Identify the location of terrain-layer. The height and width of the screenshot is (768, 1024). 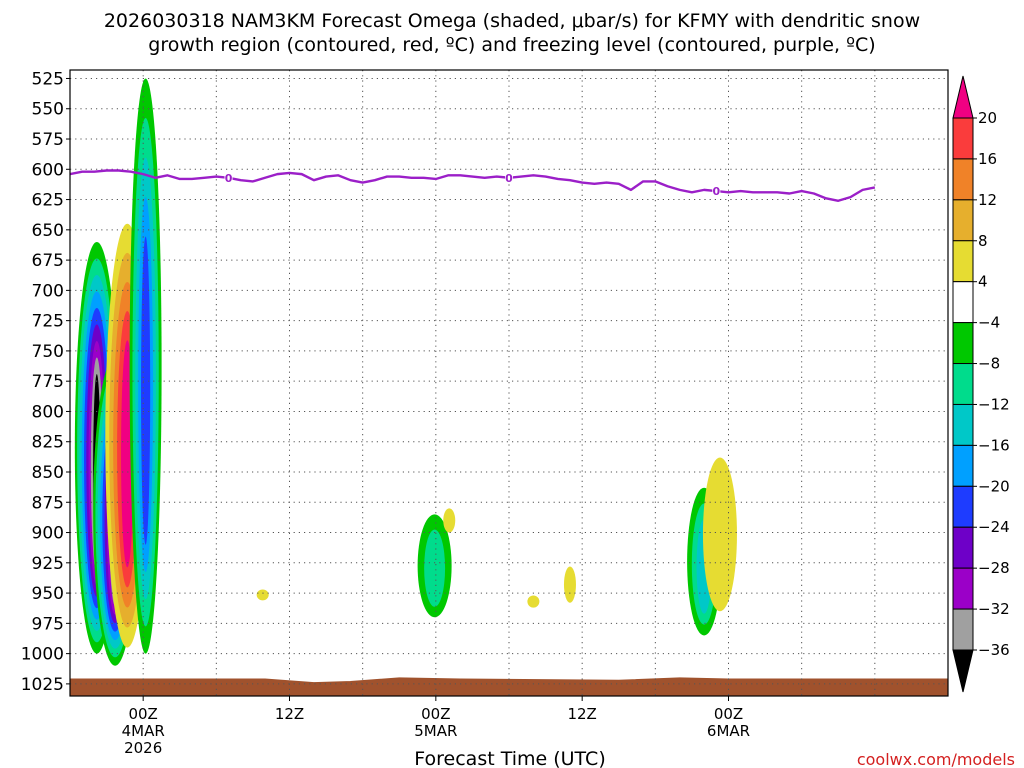
(509, 686).